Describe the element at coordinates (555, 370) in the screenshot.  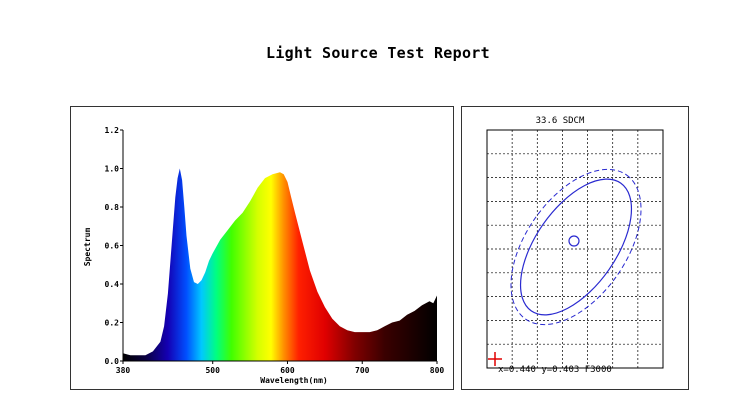
I see `chromaticity-readout: x=0.440 y=0.403 F3000` at that location.